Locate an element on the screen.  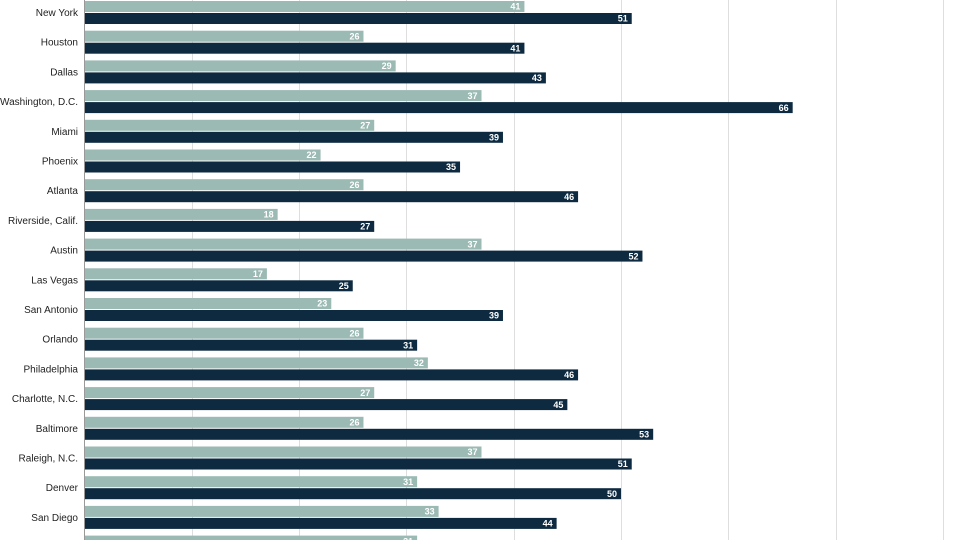
category-label: San Diego is located at coordinates (54, 518).